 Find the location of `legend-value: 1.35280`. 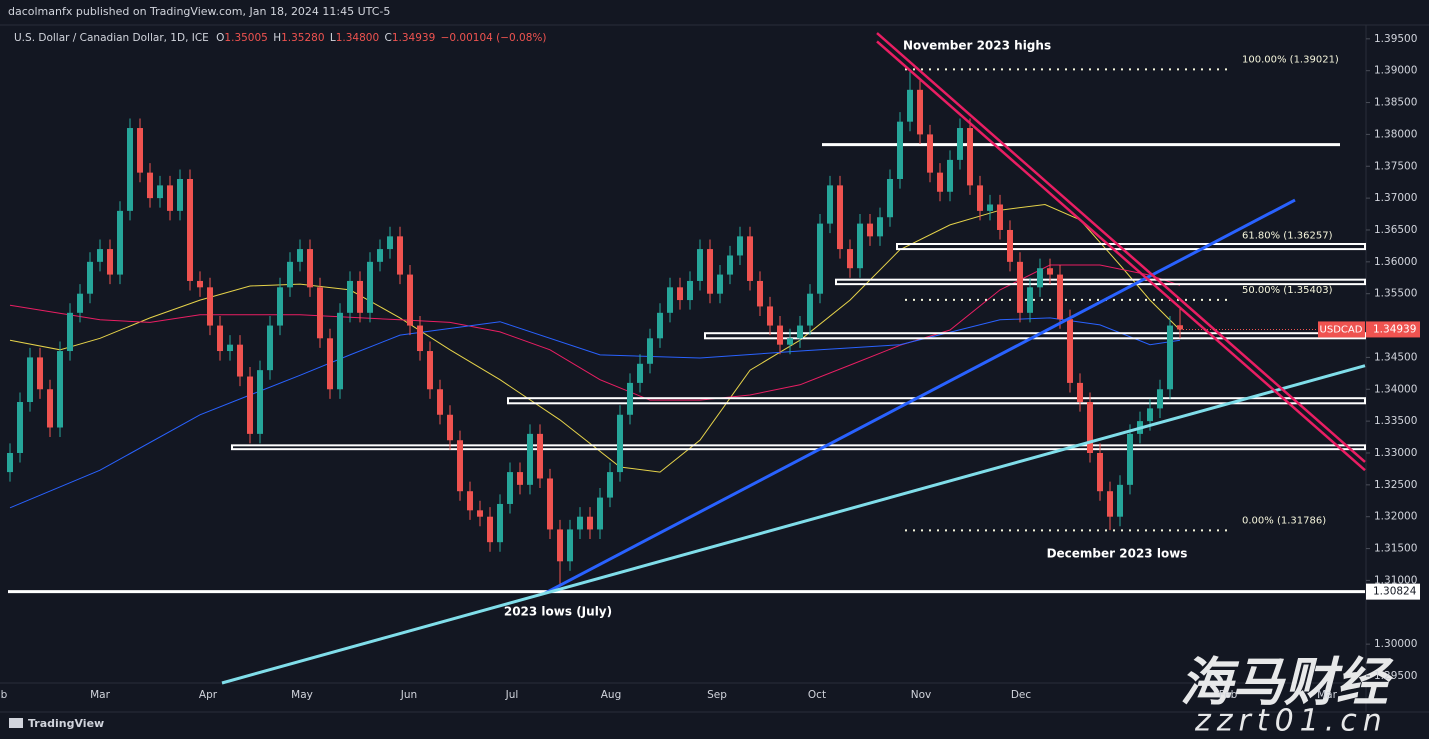

legend-value: 1.35280 is located at coordinates (302, 38).